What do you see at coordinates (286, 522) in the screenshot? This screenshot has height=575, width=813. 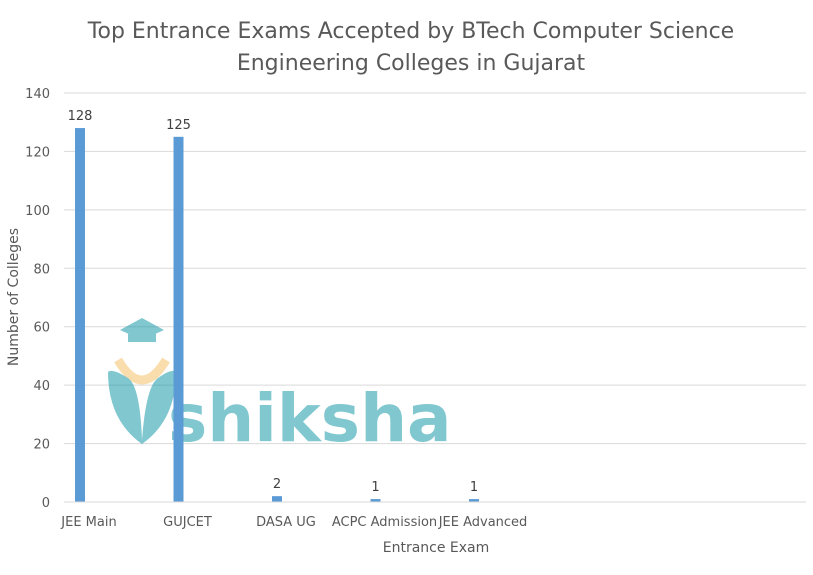 I see `x-tick-label: DASA UG` at bounding box center [286, 522].